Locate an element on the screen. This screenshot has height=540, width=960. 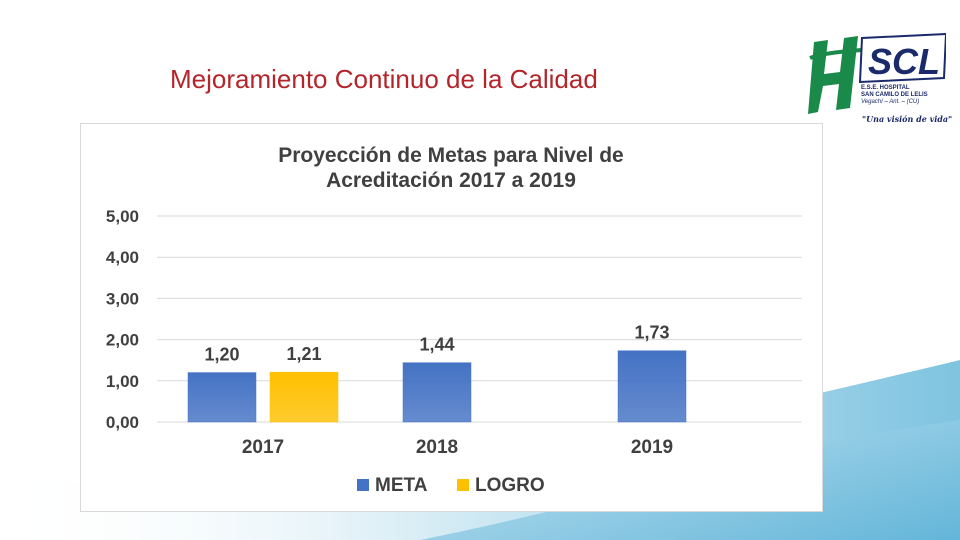
bar-meta-2017 is located at coordinates (222, 397).